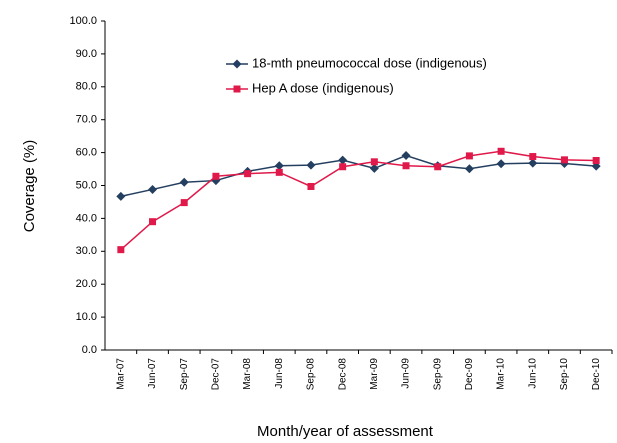  What do you see at coordinates (216, 374) in the screenshot?
I see `x-tick-label: Dec-07` at bounding box center [216, 374].